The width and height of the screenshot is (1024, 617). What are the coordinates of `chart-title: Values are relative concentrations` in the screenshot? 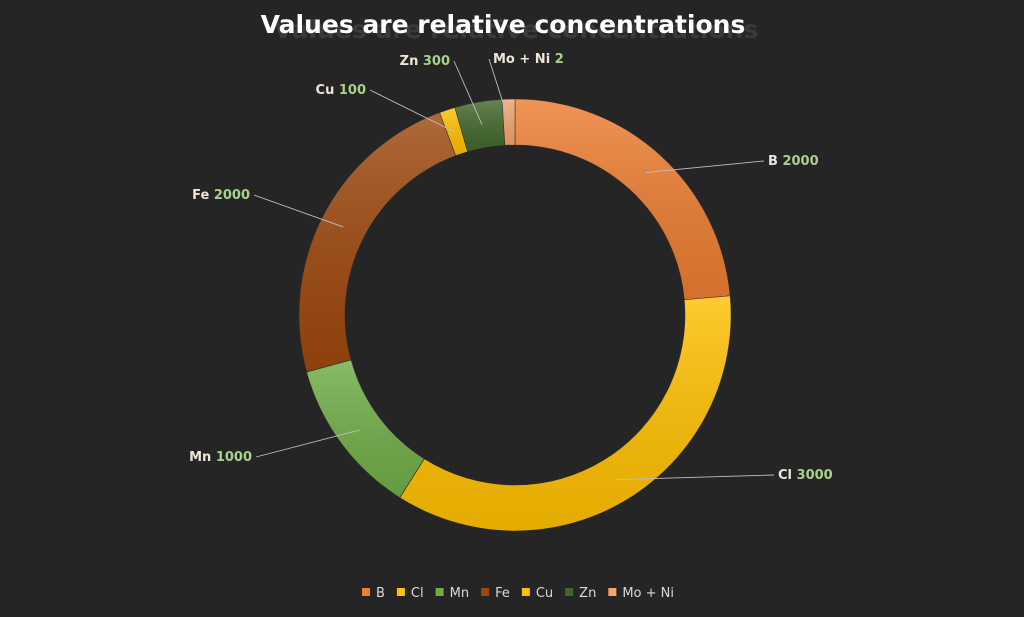 It's located at (503, 24).